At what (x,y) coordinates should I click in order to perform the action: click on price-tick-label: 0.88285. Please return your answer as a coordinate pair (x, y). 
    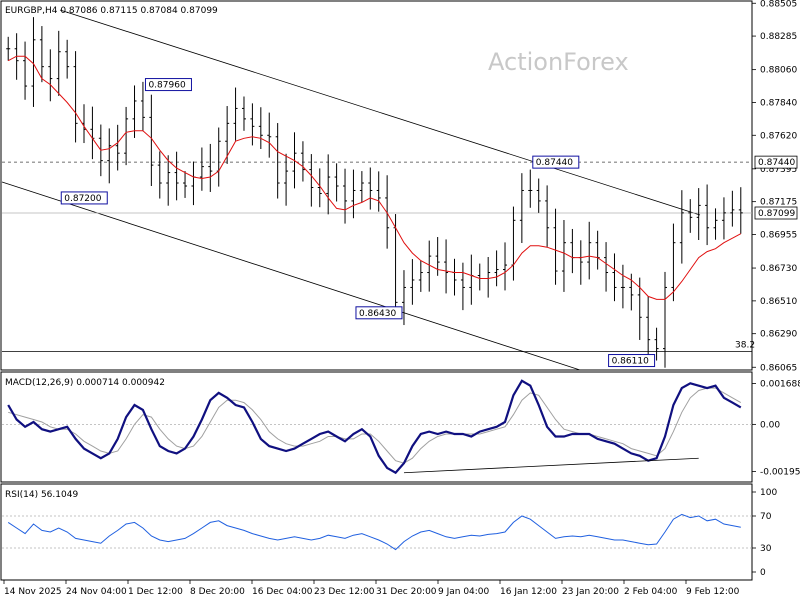
    Looking at the image, I should click on (778, 37).